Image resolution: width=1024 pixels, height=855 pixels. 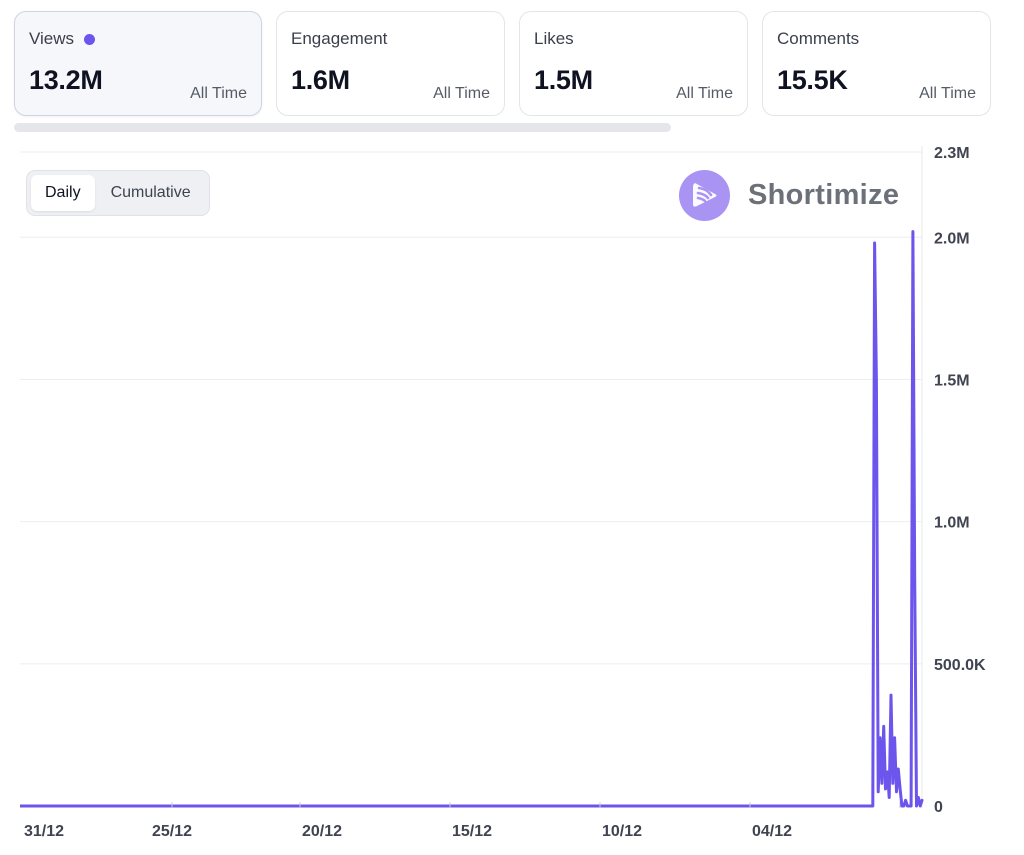 What do you see at coordinates (818, 38) in the screenshot?
I see `metric-label: Comments` at bounding box center [818, 38].